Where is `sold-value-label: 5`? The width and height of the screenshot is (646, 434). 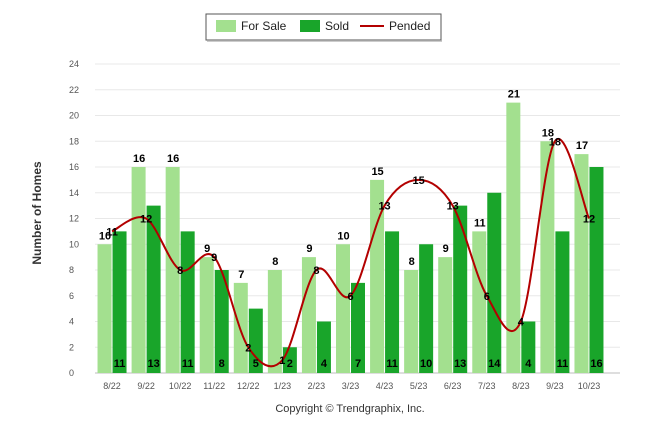 sold-value-label: 5 is located at coordinates (256, 364).